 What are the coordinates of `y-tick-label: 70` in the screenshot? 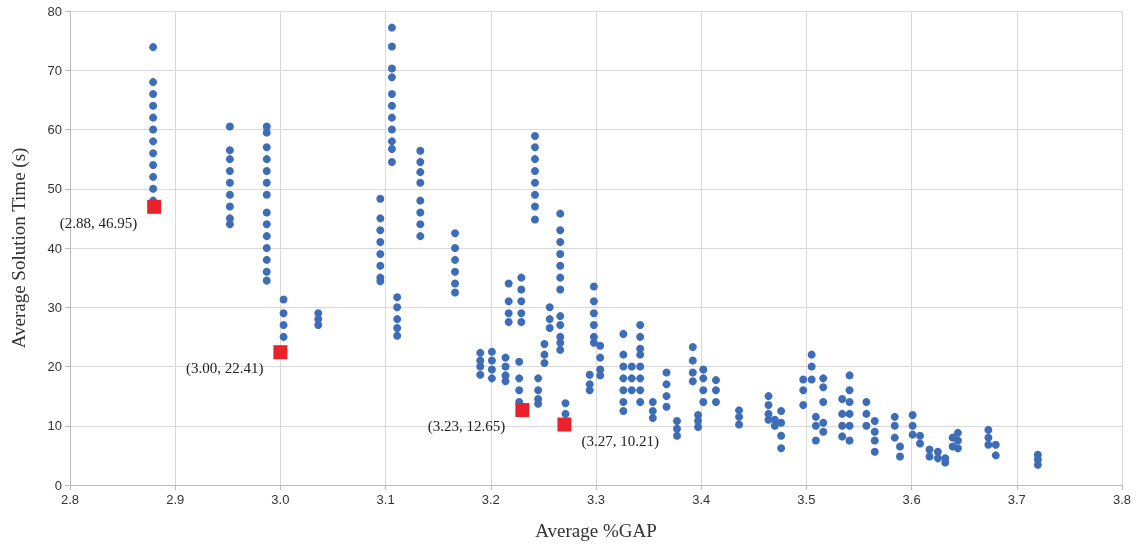 It's located at (54, 70).